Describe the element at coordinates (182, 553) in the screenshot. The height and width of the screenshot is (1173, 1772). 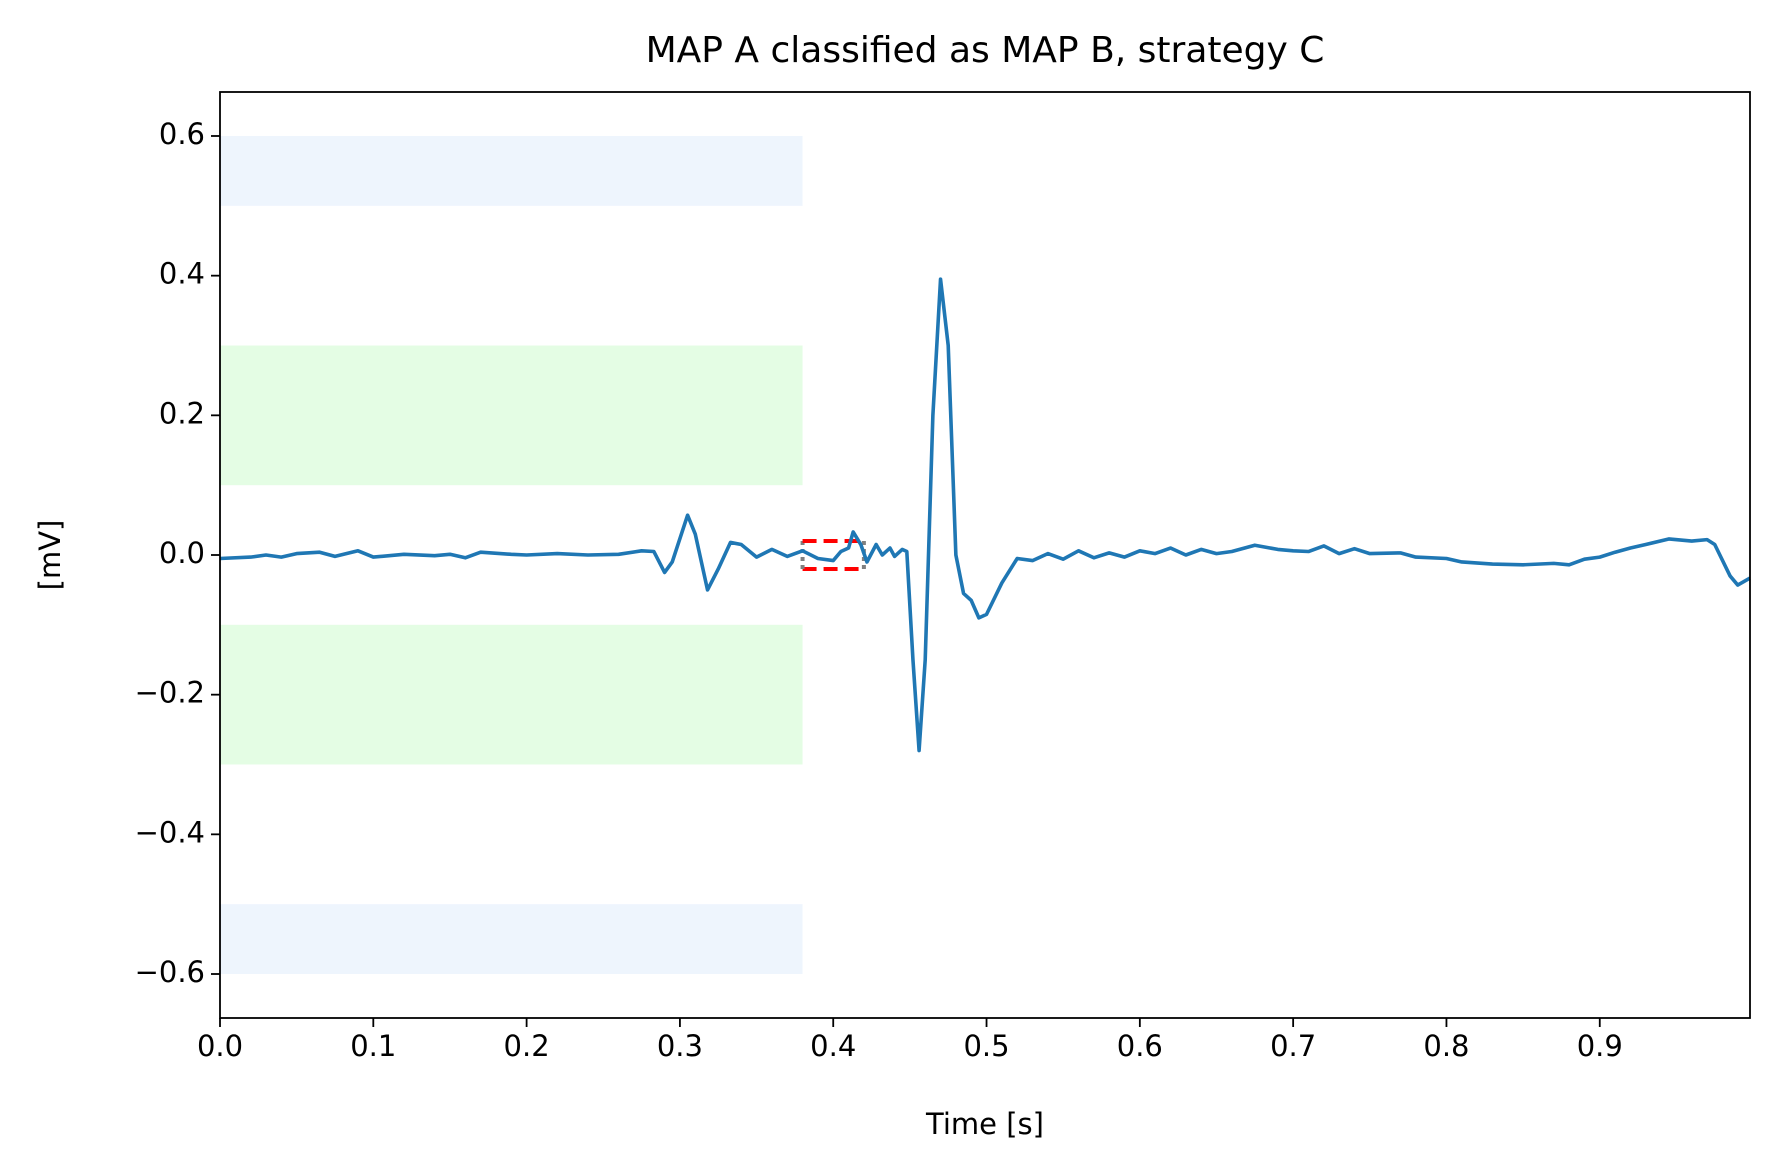
I see `y-tick-label: 0.0` at that location.